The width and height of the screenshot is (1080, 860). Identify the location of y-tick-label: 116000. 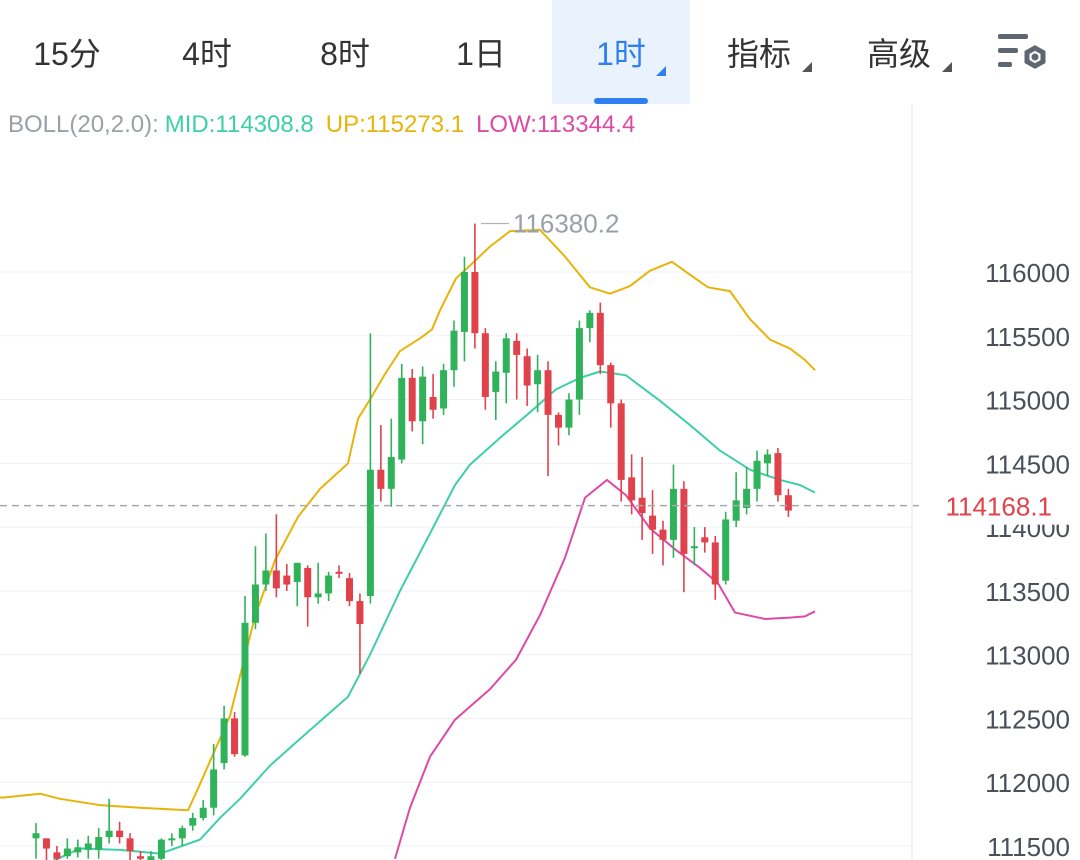
(1027, 273).